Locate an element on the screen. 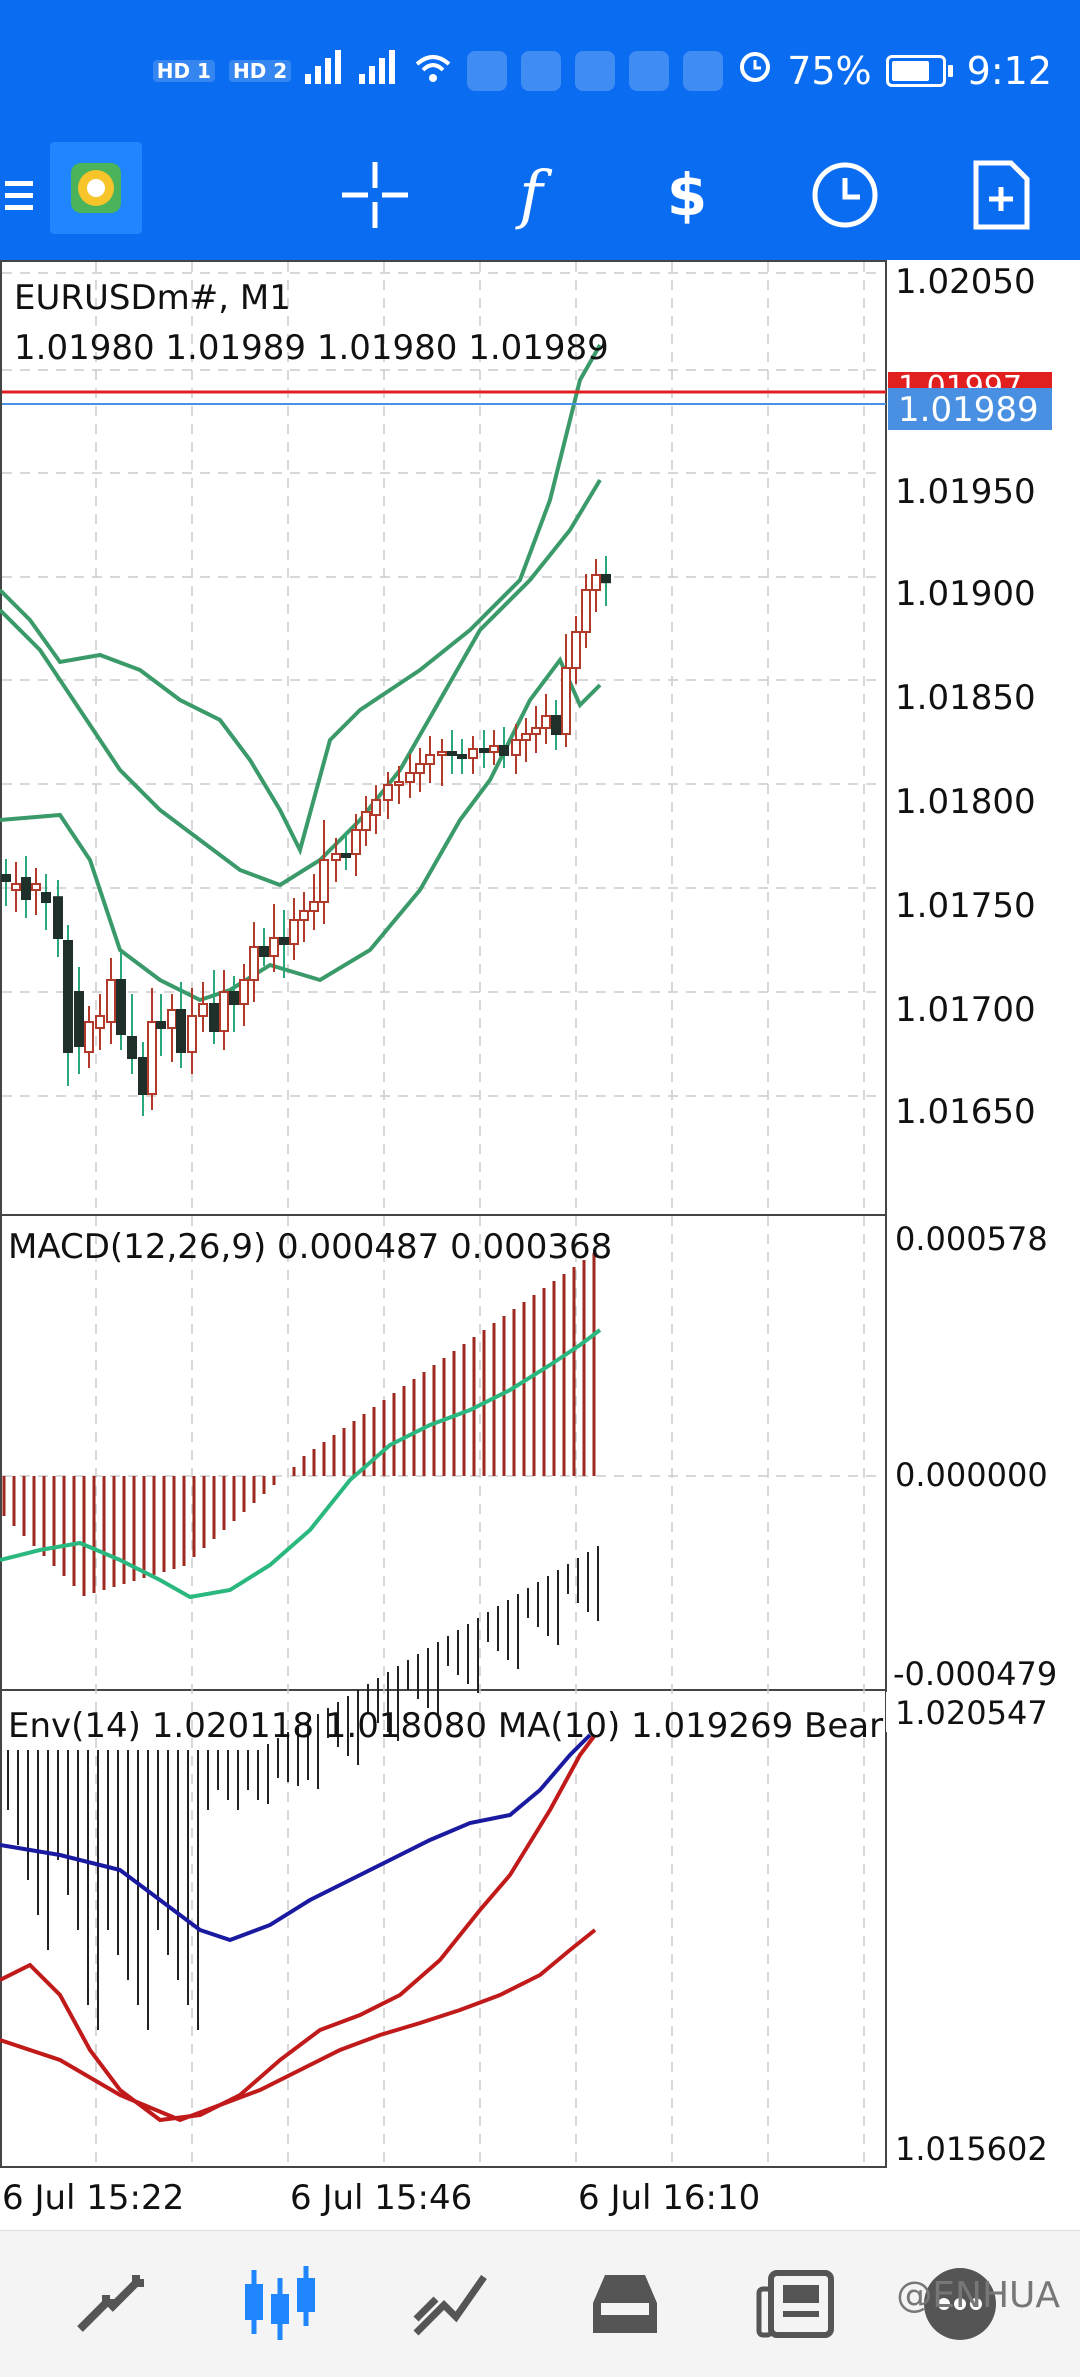  crosshair-icon is located at coordinates (375, 195).